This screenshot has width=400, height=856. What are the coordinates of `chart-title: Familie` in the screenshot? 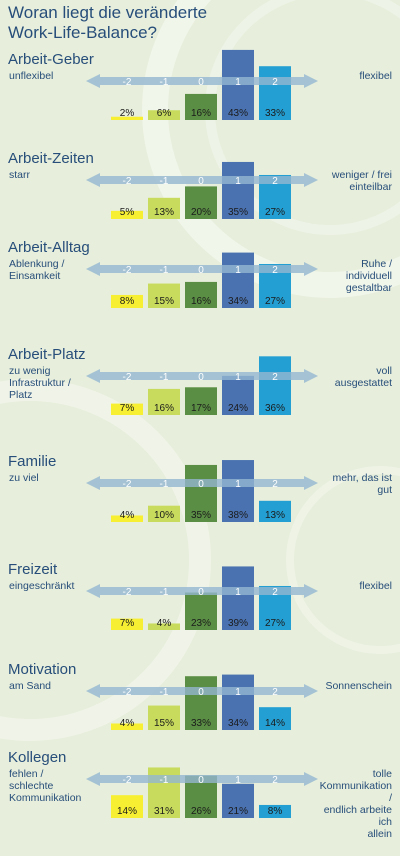 It's located at (32, 461).